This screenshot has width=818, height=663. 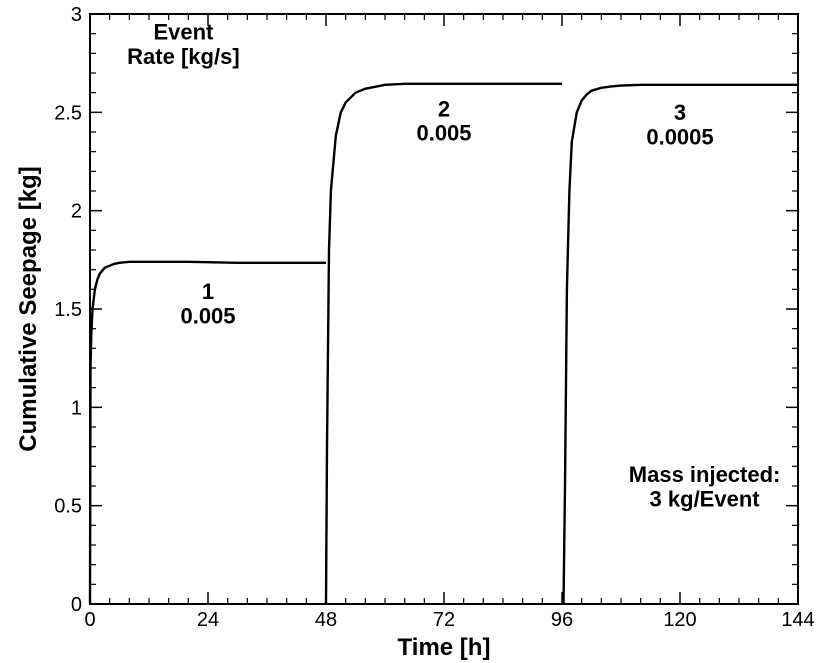 What do you see at coordinates (797, 620) in the screenshot?
I see `x-tick-label: 144` at bounding box center [797, 620].